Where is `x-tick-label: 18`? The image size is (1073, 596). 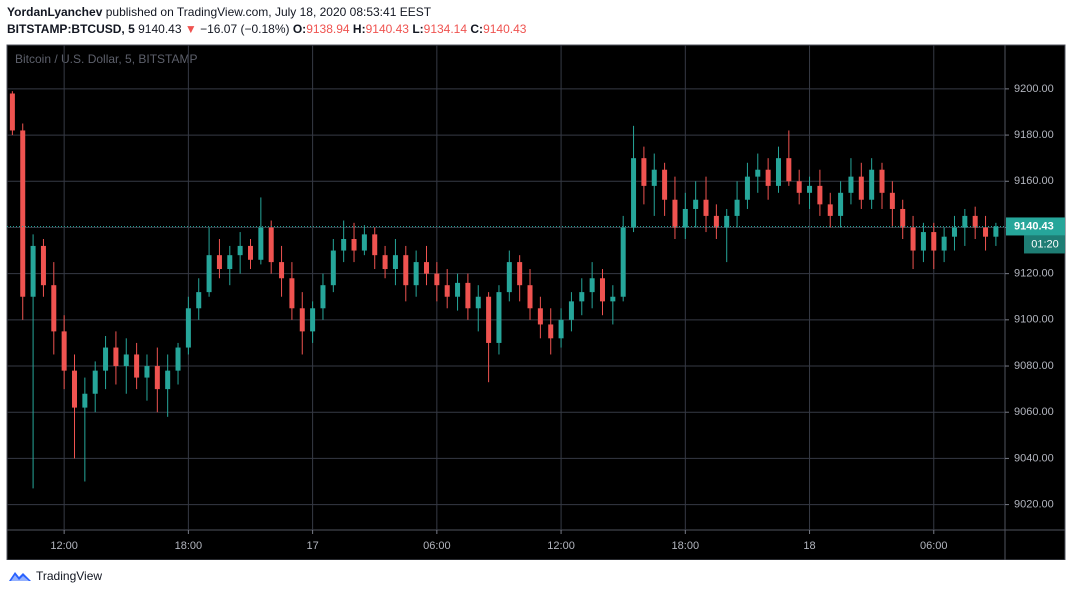
x-tick-label: 18 is located at coordinates (809, 546).